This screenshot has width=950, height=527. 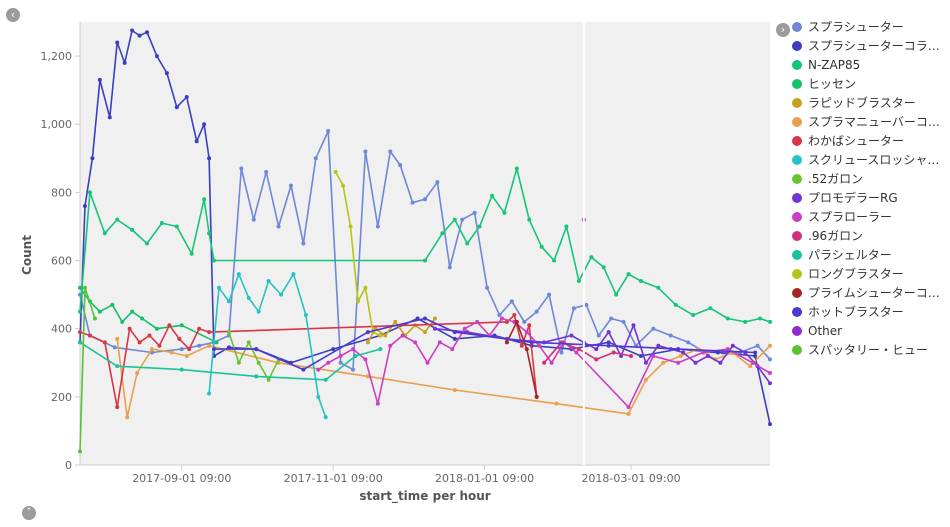 What do you see at coordinates (870, 26) in the screenshot?
I see `legend-item: スプラシューター` at bounding box center [870, 26].